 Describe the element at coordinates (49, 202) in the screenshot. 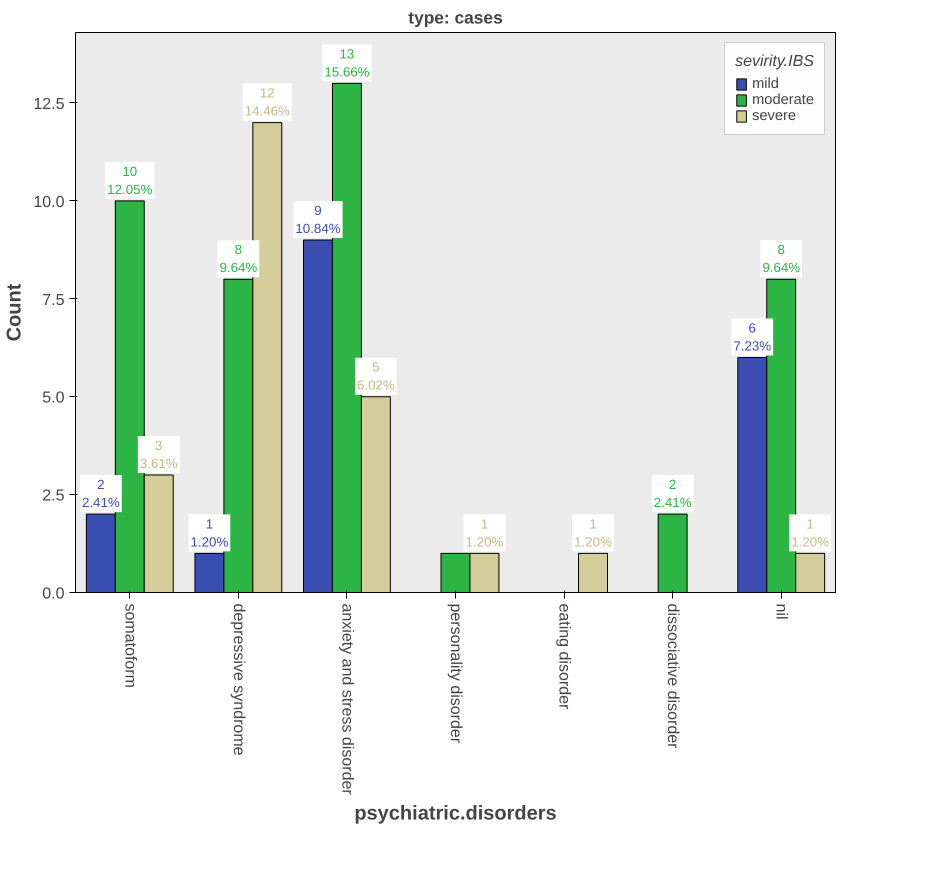

I see `y-tick-label: 10.0` at that location.